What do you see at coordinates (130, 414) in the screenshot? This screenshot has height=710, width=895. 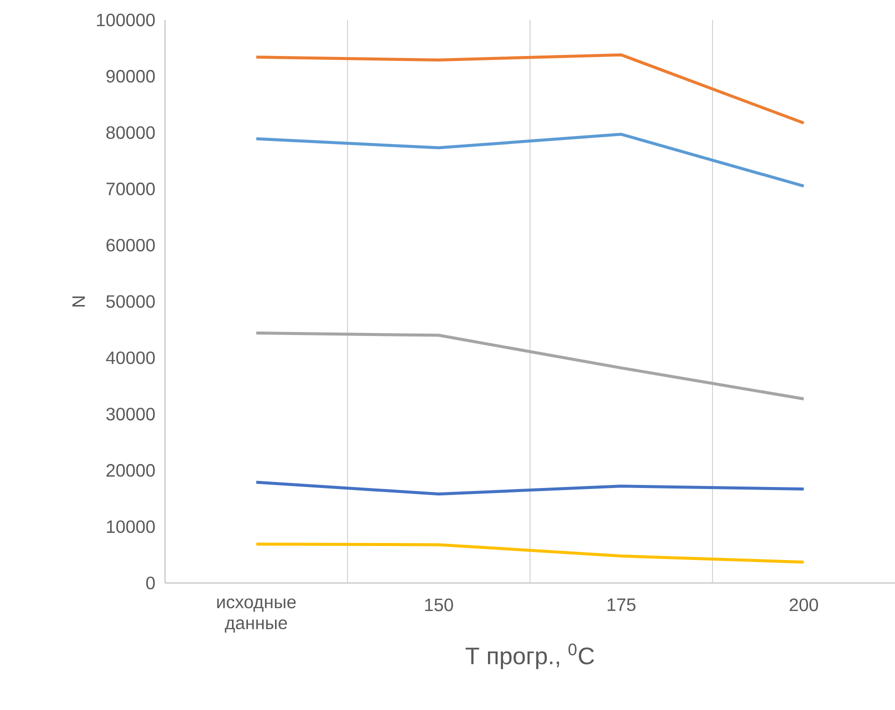 I see `y-tick-label: 30000` at bounding box center [130, 414].